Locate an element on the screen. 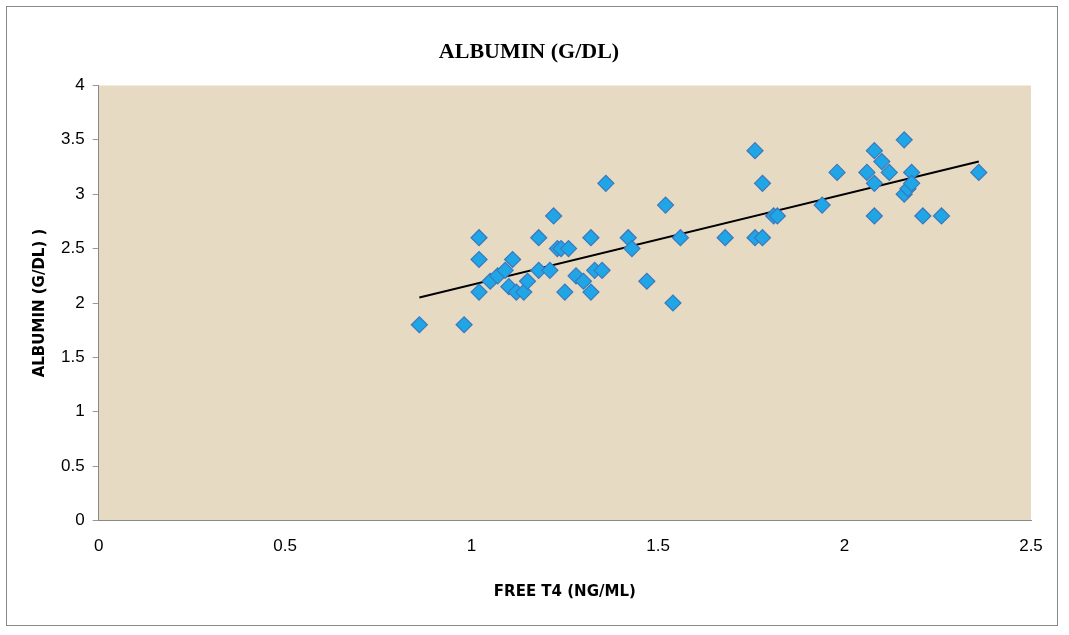  chart-title: ALBUMIN (G/DL) is located at coordinates (529, 50).